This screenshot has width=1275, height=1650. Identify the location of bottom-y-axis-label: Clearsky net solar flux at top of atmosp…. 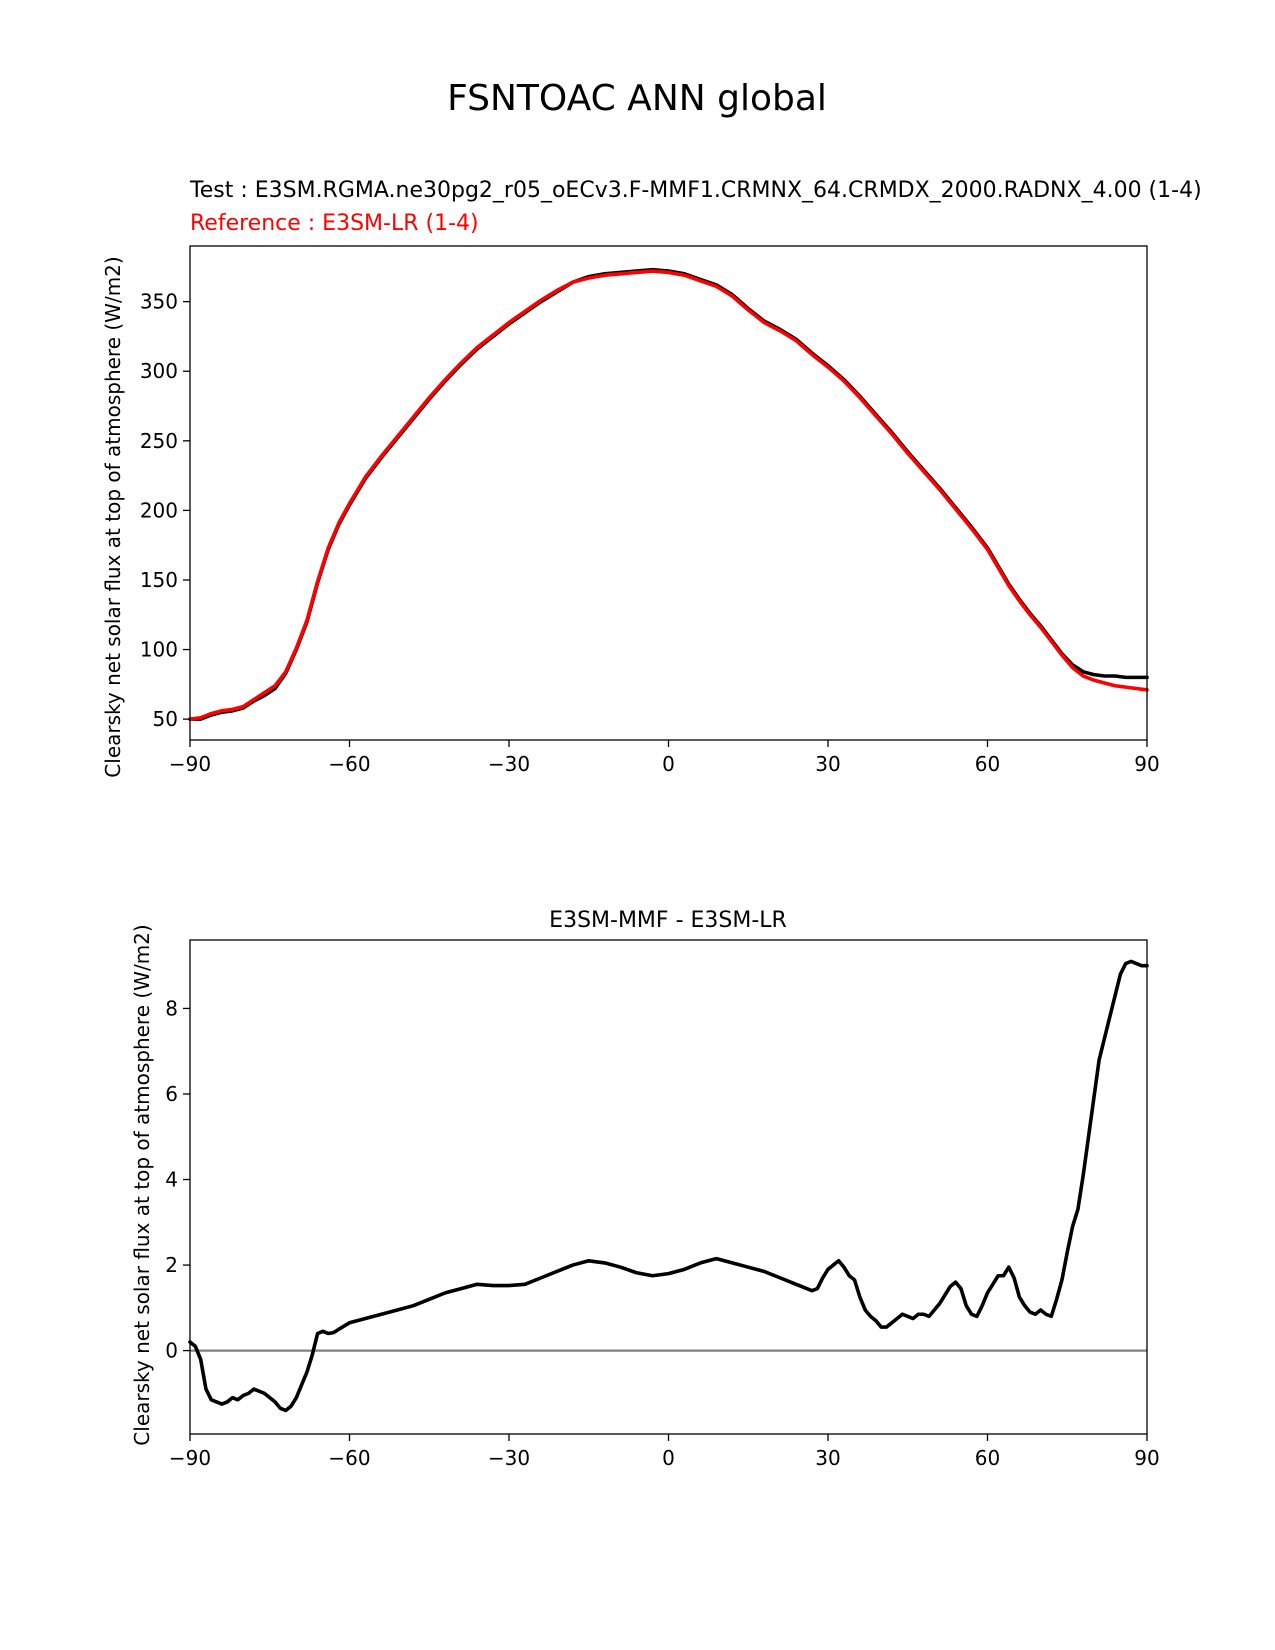
(142, 1184).